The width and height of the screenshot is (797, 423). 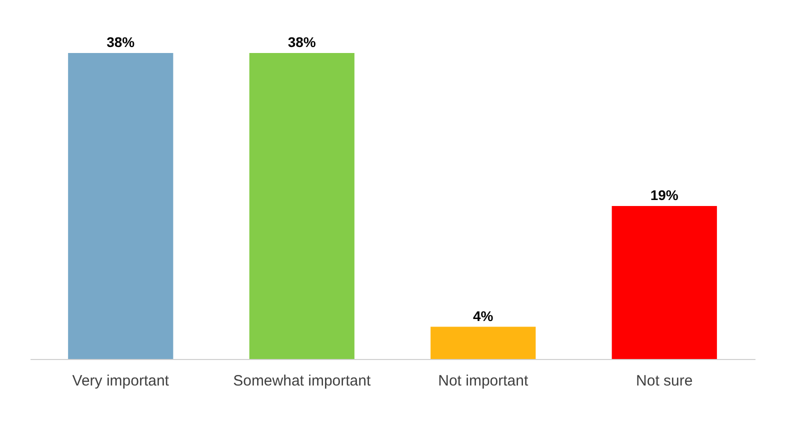 I want to click on x-tick-label: Somewhat important, so click(x=302, y=381).